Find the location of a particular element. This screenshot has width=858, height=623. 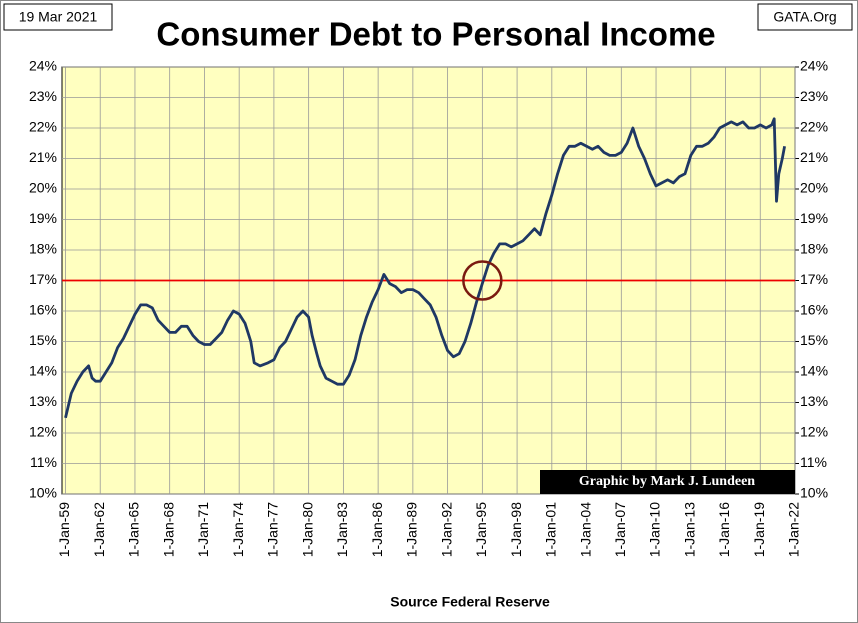

source-box is located at coordinates (805, 17).